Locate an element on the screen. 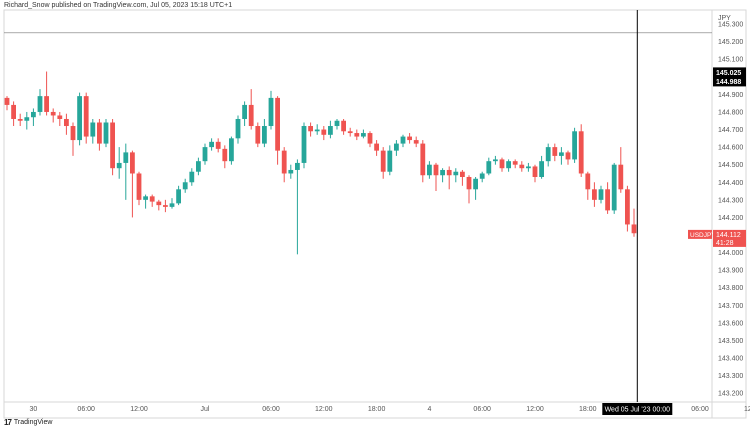 The width and height of the screenshot is (750, 430). y-tick-label: 143.300 is located at coordinates (730, 376).